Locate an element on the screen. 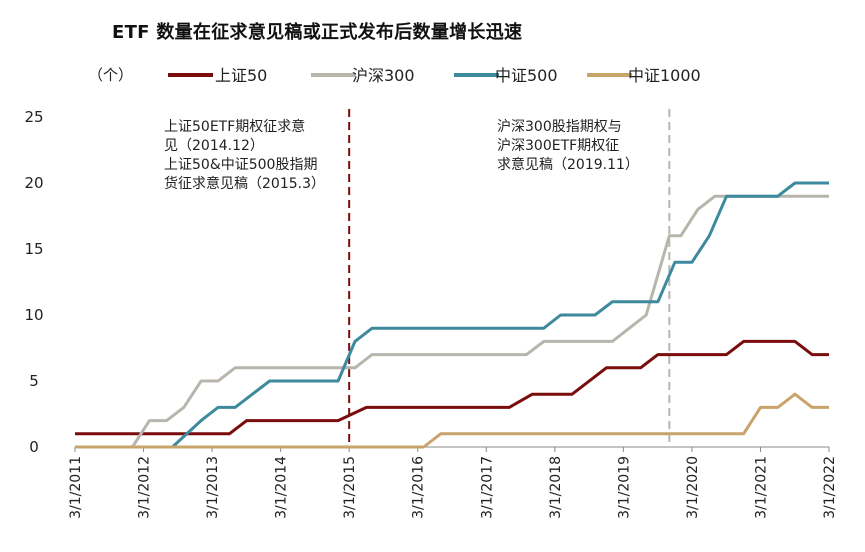  legend-label: 中证1000 is located at coordinates (664, 75).